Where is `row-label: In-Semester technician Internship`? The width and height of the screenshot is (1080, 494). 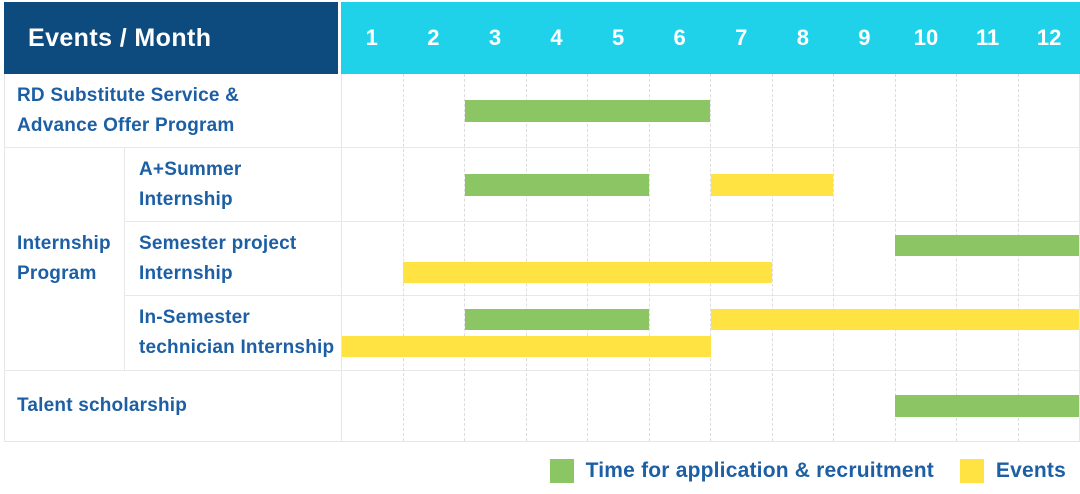
row-label: In-Semester technician Internship is located at coordinates (233, 333).